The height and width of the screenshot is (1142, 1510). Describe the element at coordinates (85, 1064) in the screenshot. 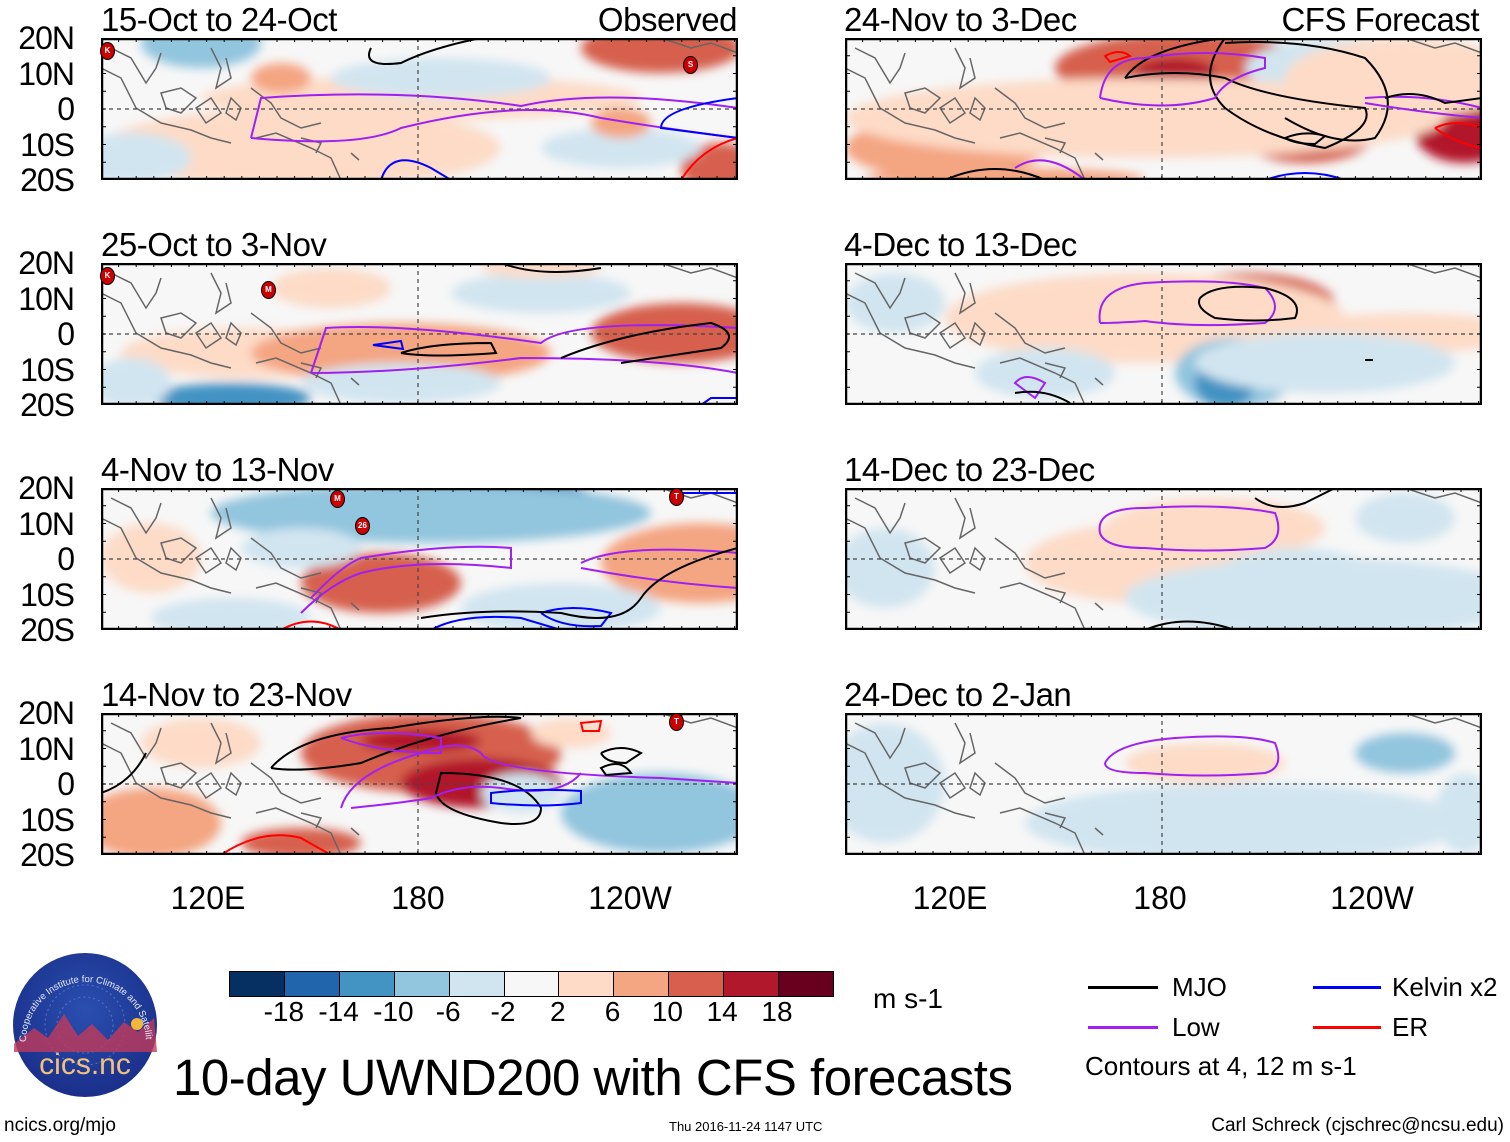

I see `logo-text: cics.nc` at that location.